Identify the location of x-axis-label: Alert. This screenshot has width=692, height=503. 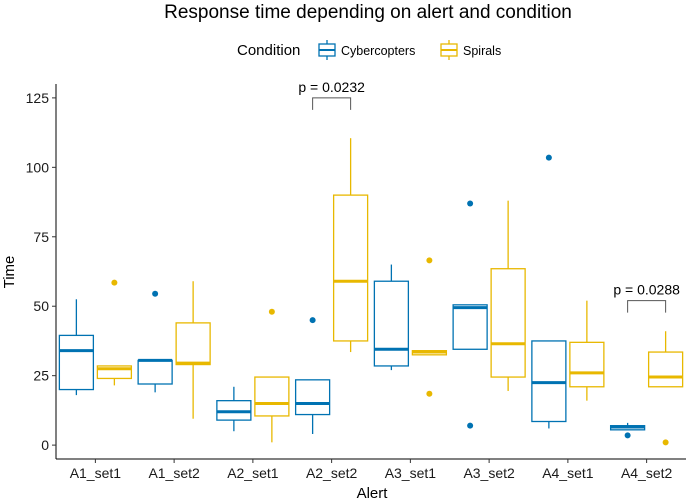
(373, 493).